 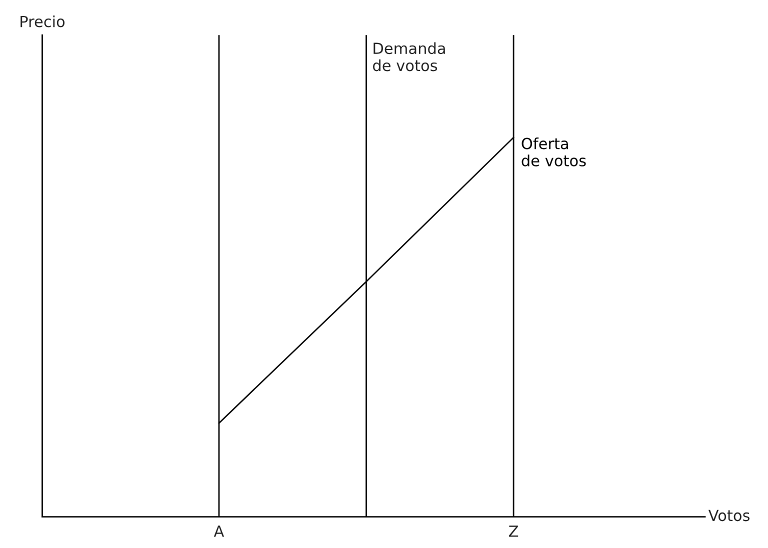 What do you see at coordinates (219, 531) in the screenshot?
I see `x-tick-label: A` at bounding box center [219, 531].